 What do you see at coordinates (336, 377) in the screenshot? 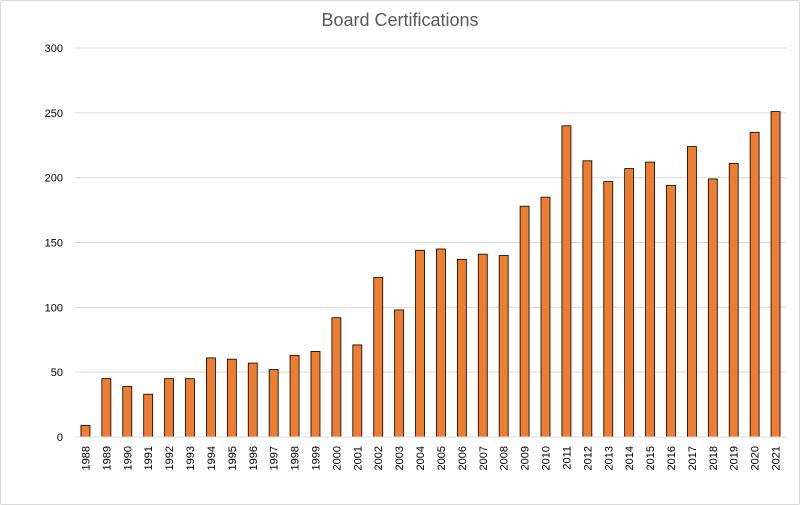
I see `bar-2000` at bounding box center [336, 377].